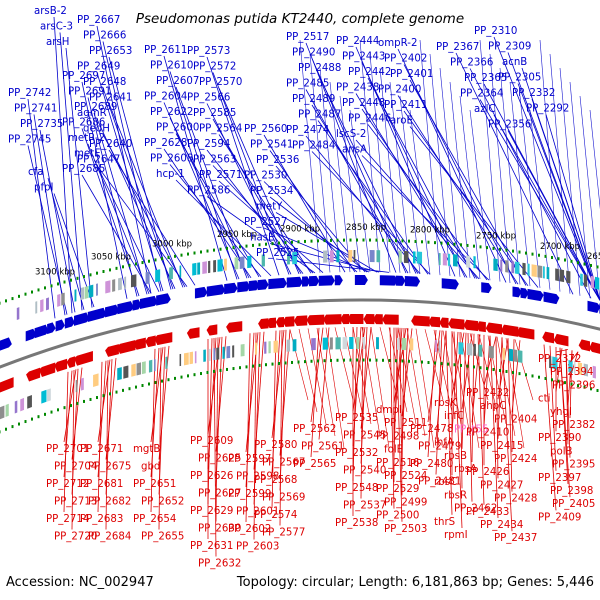  Describe the element at coordinates (265, 129) in the screenshot. I see `gene-label-pp-2560: PP_2560` at that location.